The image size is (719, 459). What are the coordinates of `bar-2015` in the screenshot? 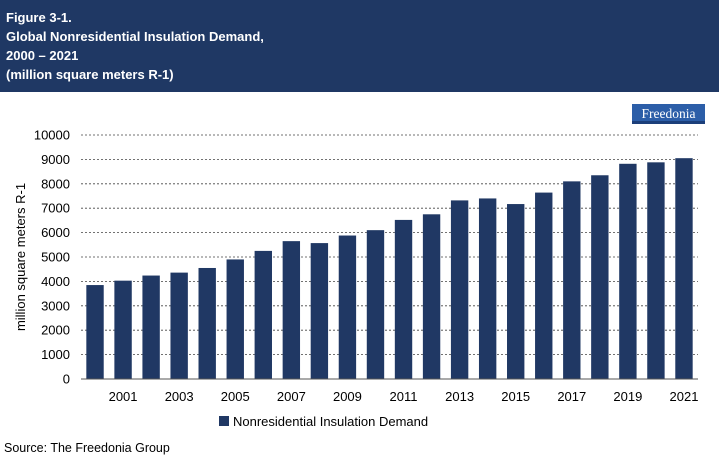 It's located at (516, 291).